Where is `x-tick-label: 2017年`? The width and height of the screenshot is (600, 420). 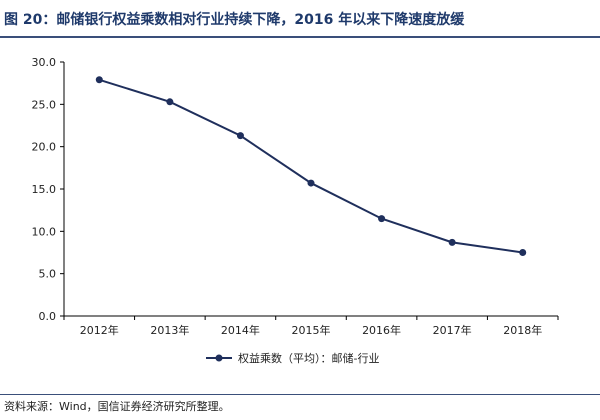 x-tick-label: 2017年 is located at coordinates (452, 330).